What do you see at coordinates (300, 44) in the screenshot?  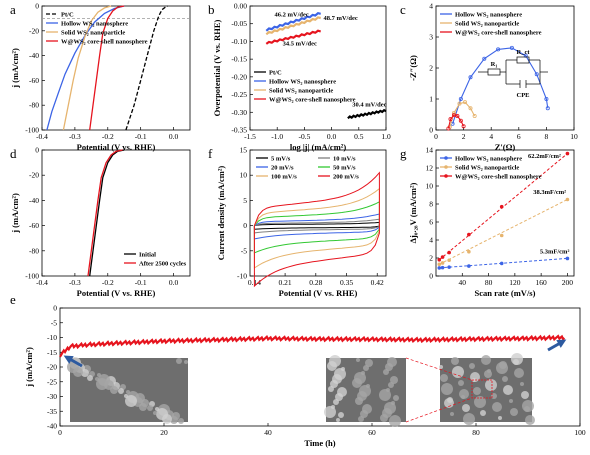 I see `tafel-slope-label: 34.5 mV/dec` at bounding box center [300, 44].